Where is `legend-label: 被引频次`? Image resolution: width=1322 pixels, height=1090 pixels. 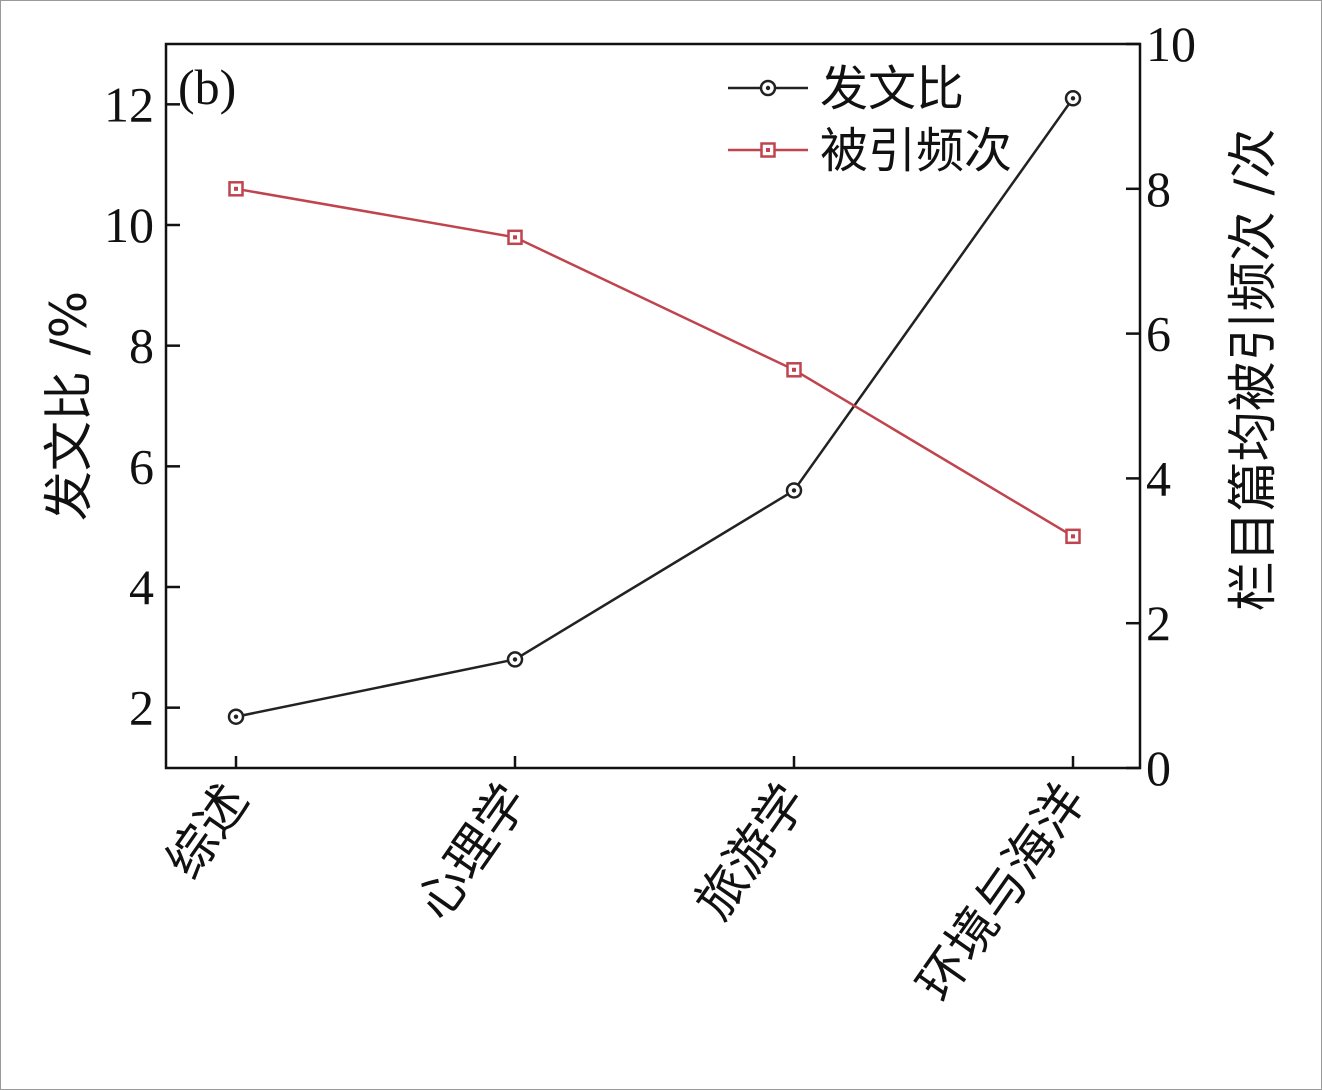 legend-label: 被引频次 is located at coordinates (916, 151).